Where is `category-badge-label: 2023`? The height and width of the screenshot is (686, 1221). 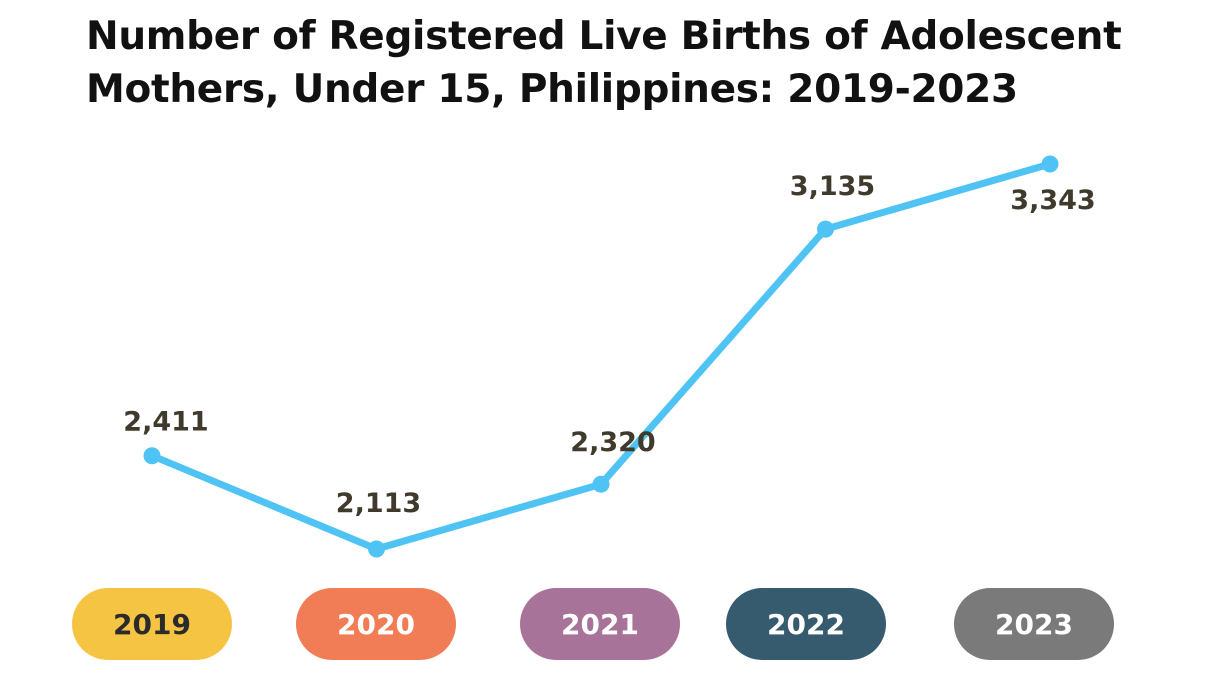 category-badge-label: 2023 is located at coordinates (1034, 624).